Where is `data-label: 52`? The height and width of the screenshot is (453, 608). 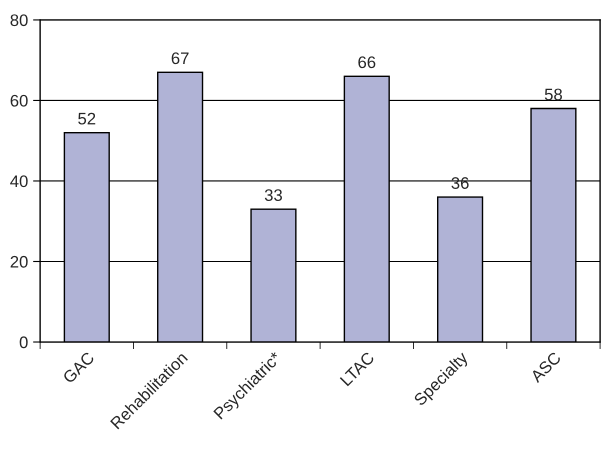
data-label: 52 is located at coordinates (87, 118).